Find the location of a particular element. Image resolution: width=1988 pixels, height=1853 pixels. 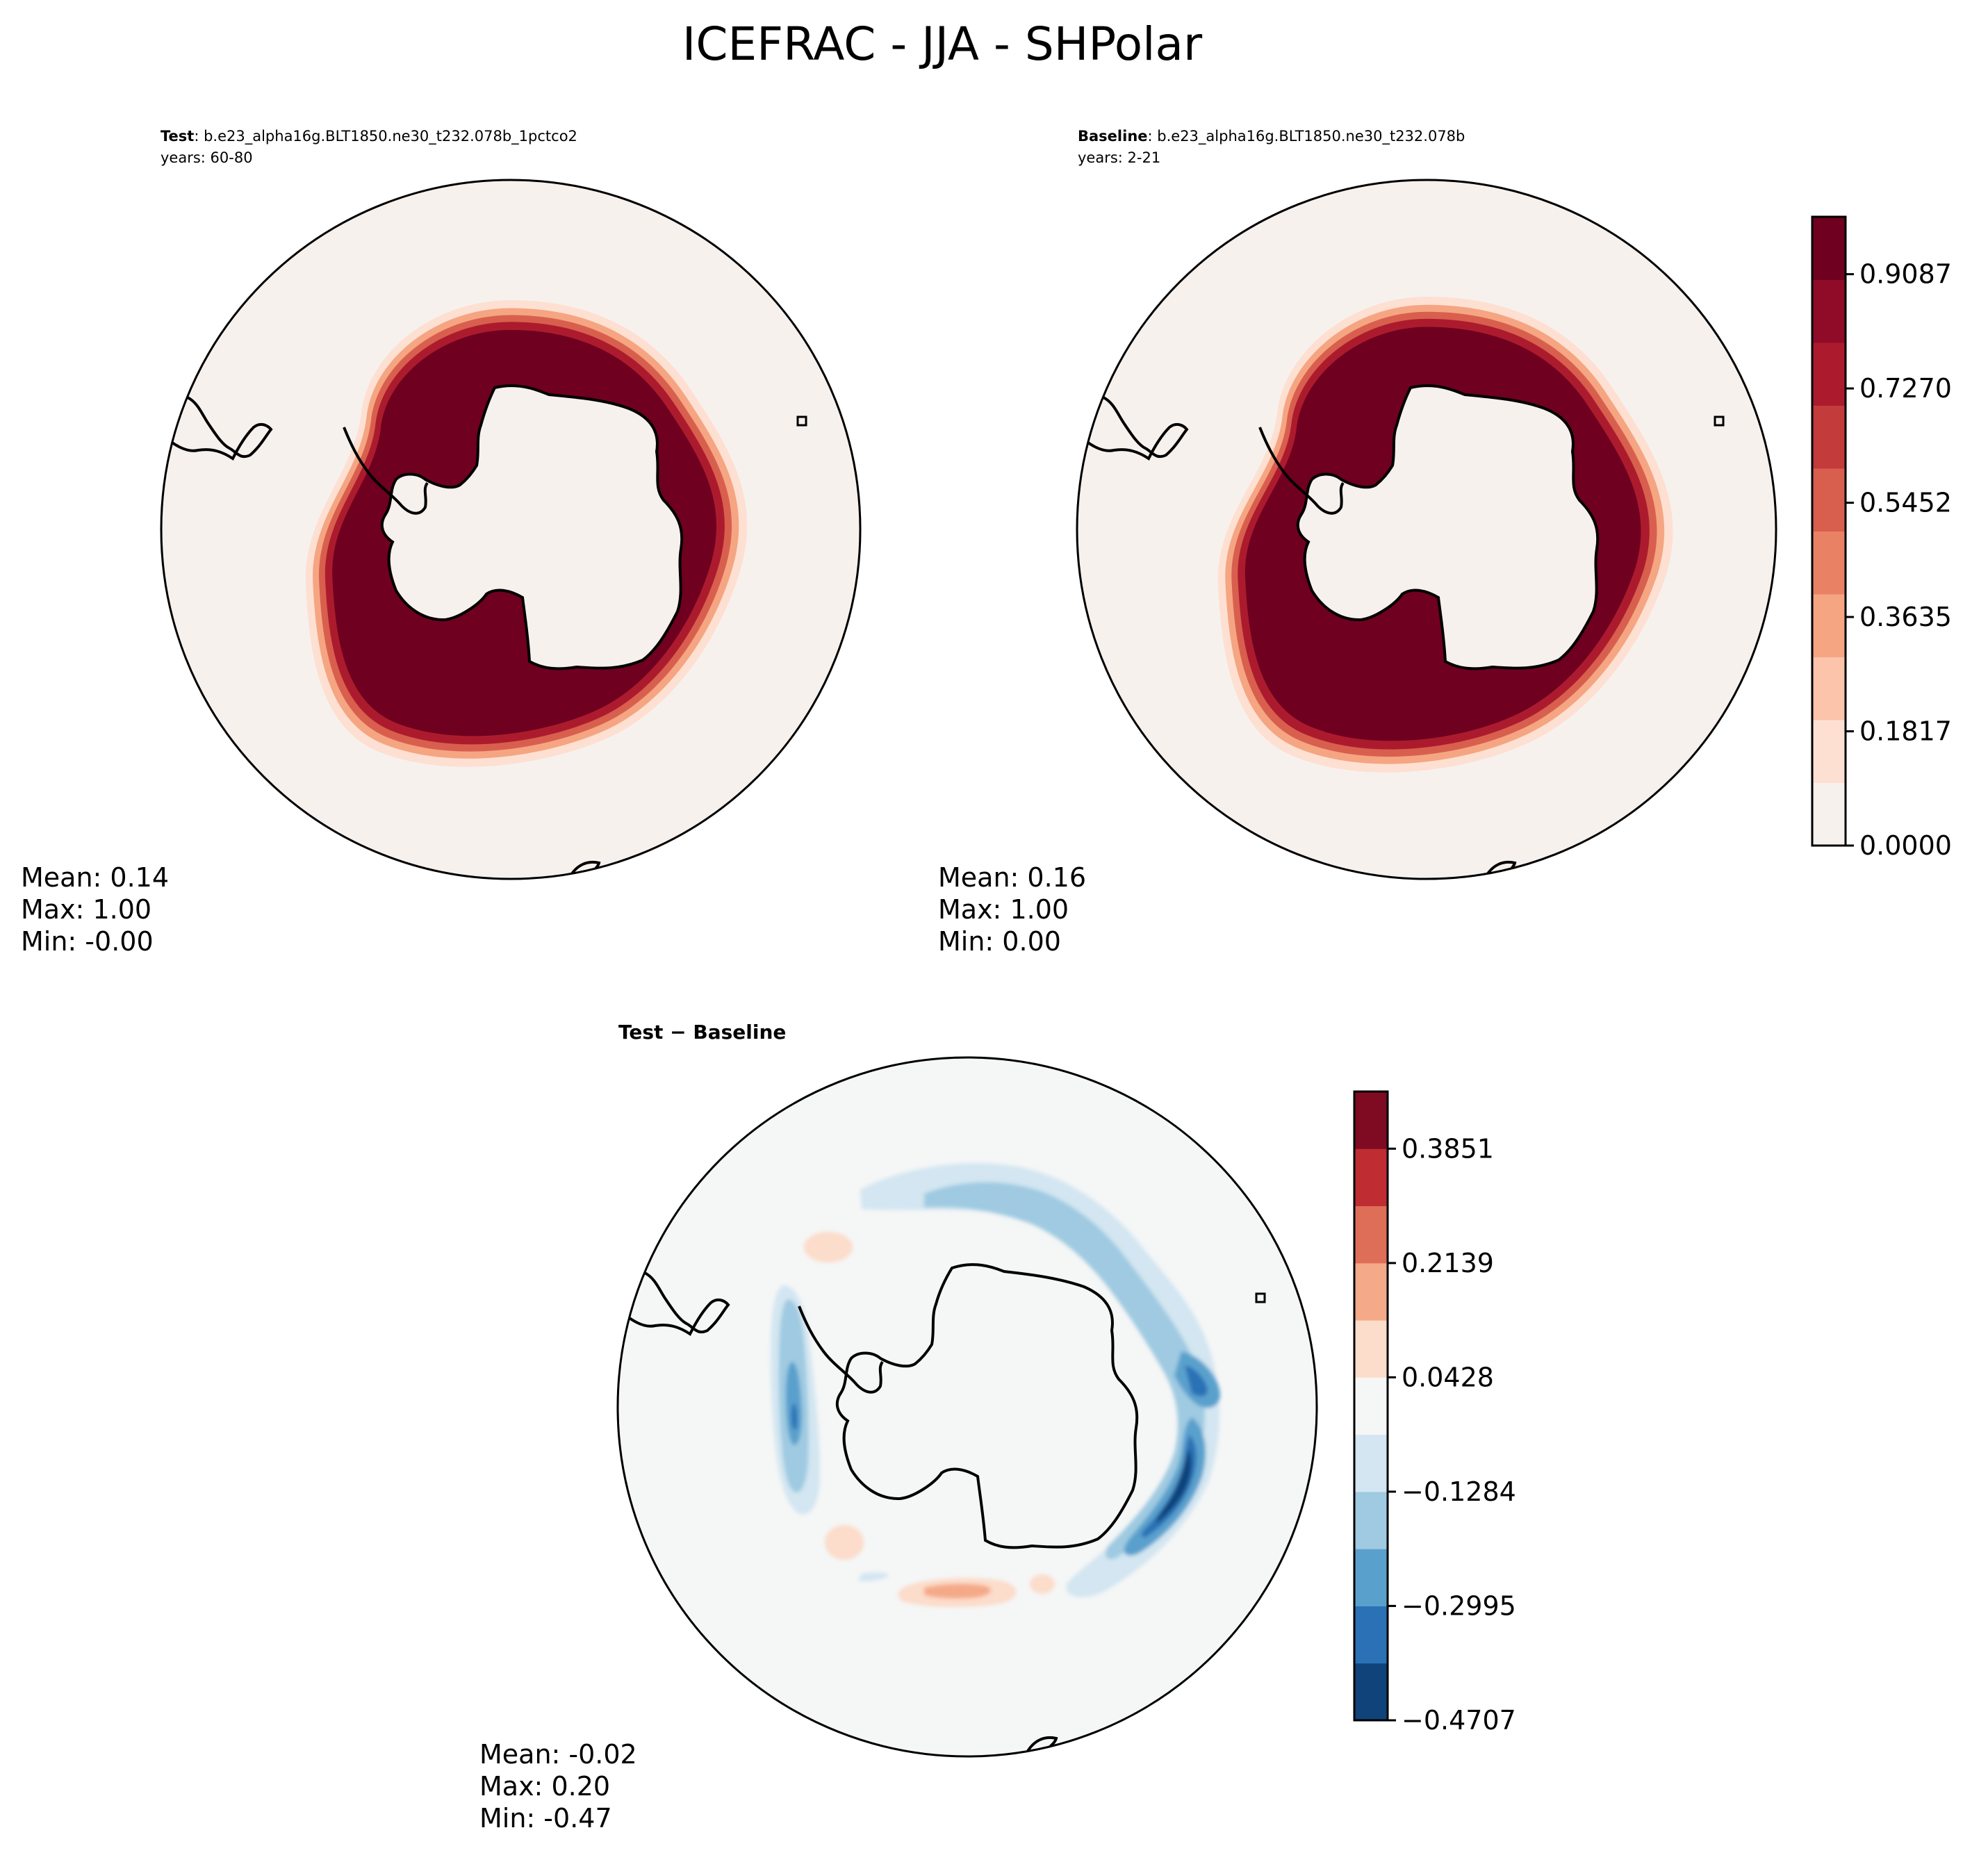

map-diff is located at coordinates (967, 1406).